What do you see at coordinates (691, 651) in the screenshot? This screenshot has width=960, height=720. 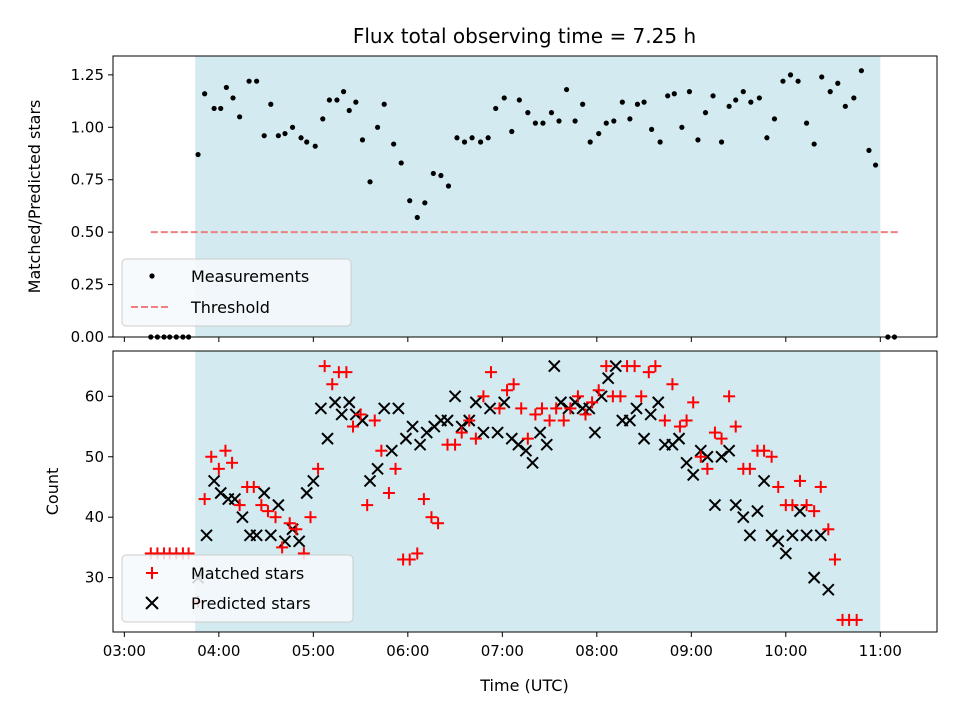 I see `x-tick-label: 09:00` at bounding box center [691, 651].